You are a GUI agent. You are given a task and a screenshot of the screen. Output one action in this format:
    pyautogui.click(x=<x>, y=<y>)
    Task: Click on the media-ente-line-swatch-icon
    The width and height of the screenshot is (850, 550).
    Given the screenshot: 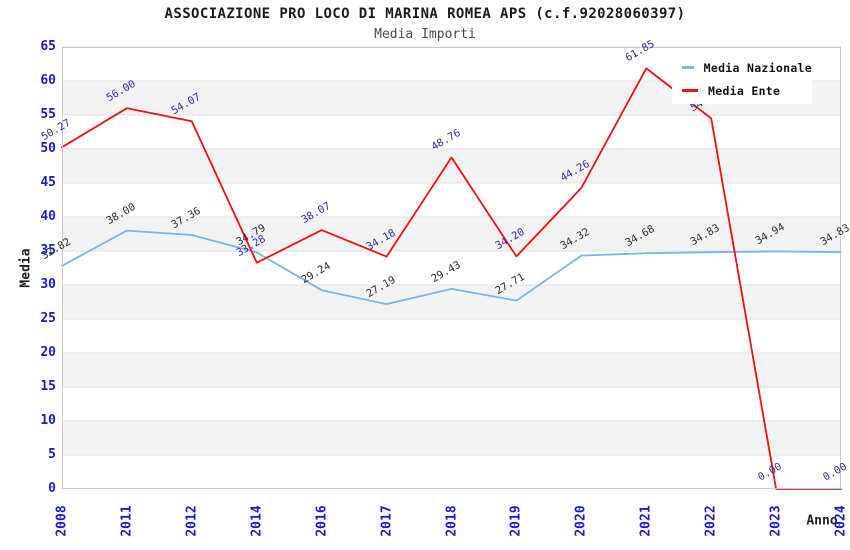 What is the action you would take?
    pyautogui.click(x=690, y=90)
    